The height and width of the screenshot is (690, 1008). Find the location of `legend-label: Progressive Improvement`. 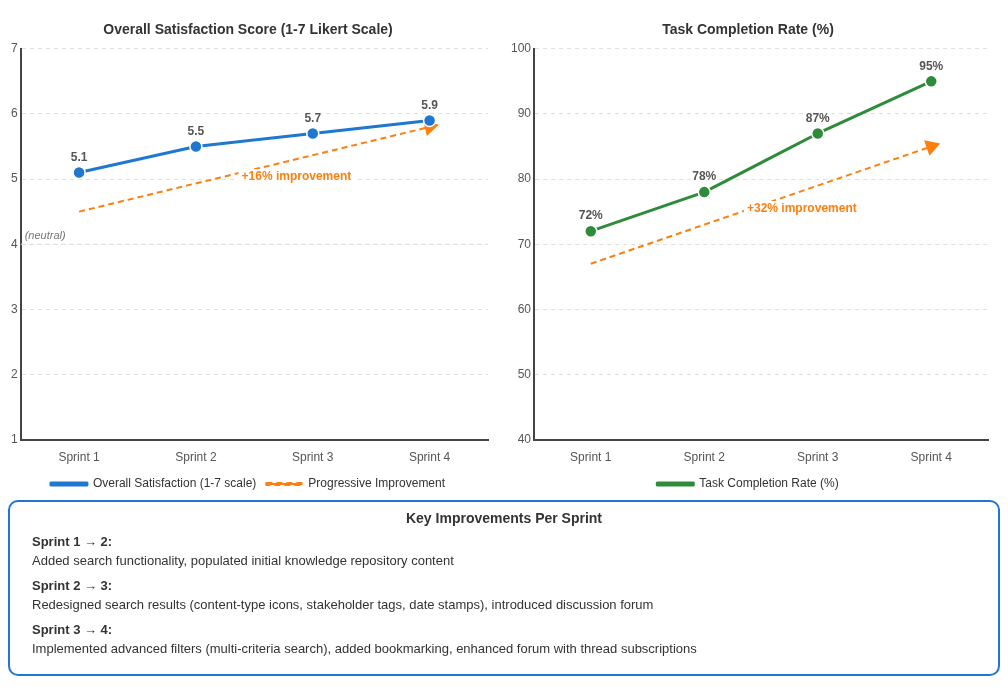

legend-label: Progressive Improvement is located at coordinates (377, 483).